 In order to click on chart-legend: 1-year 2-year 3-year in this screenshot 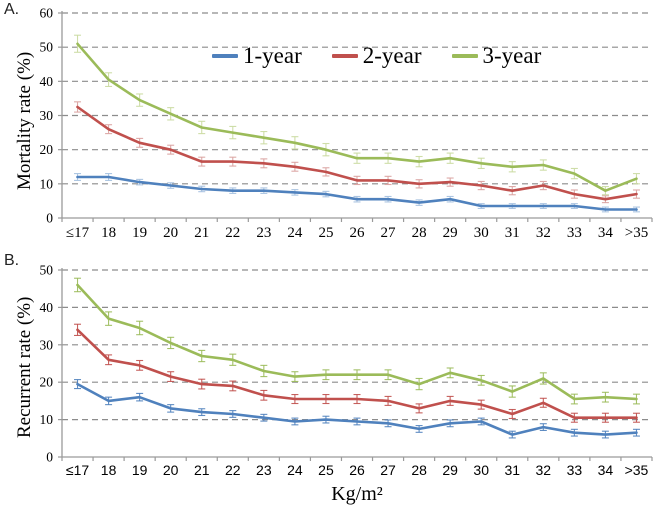, I will do `click(376, 55)`.